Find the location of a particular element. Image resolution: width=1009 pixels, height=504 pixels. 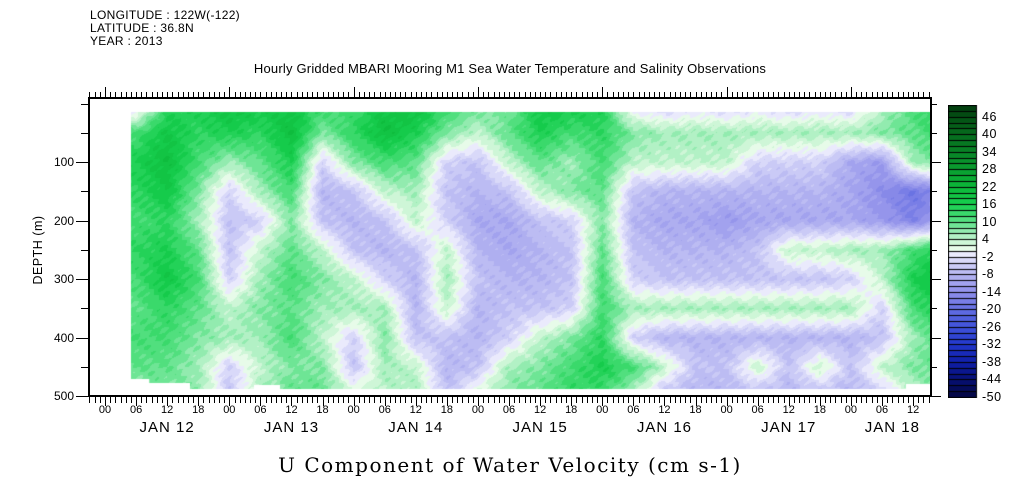

colorbar-tick-label: 4 is located at coordinates (986, 239).